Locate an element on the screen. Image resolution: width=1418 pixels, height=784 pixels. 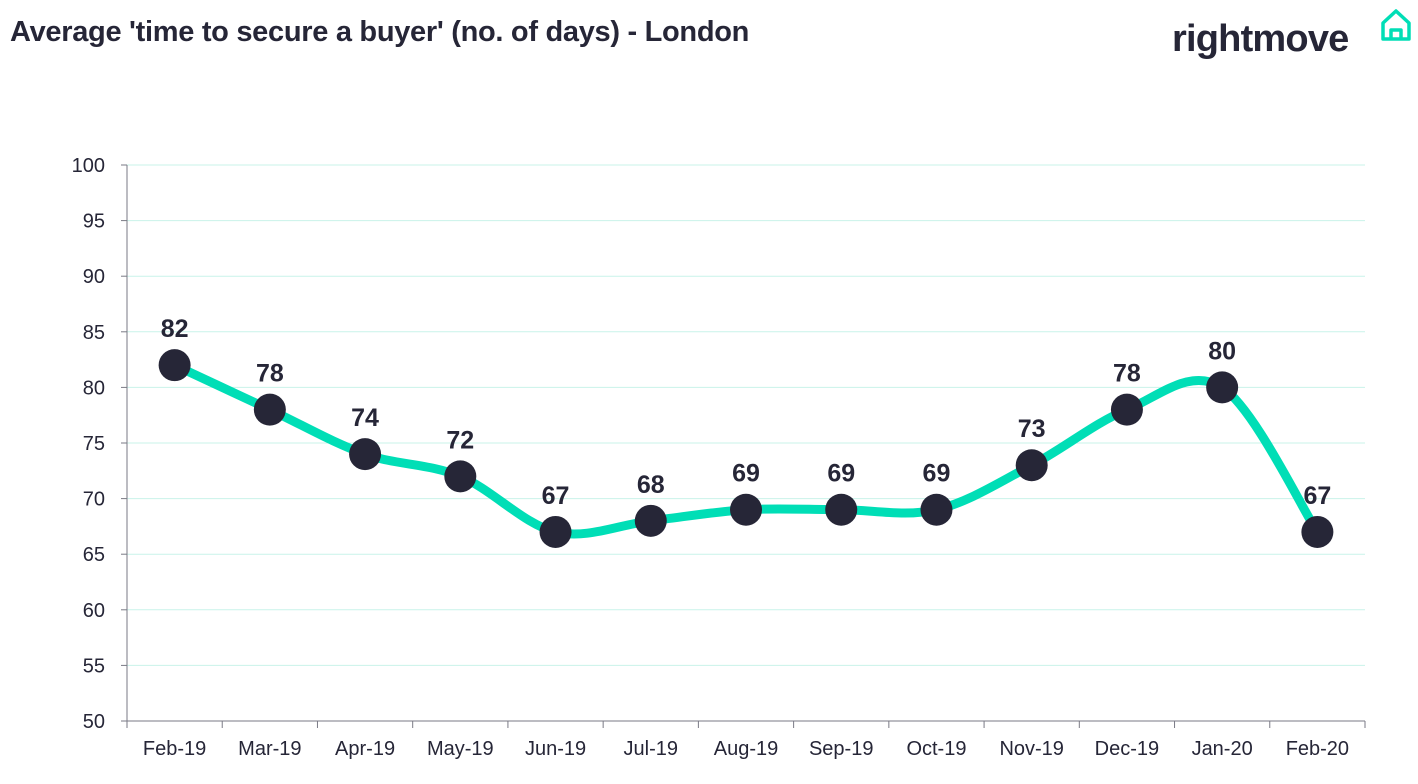
data-label: 82 is located at coordinates (175, 329).